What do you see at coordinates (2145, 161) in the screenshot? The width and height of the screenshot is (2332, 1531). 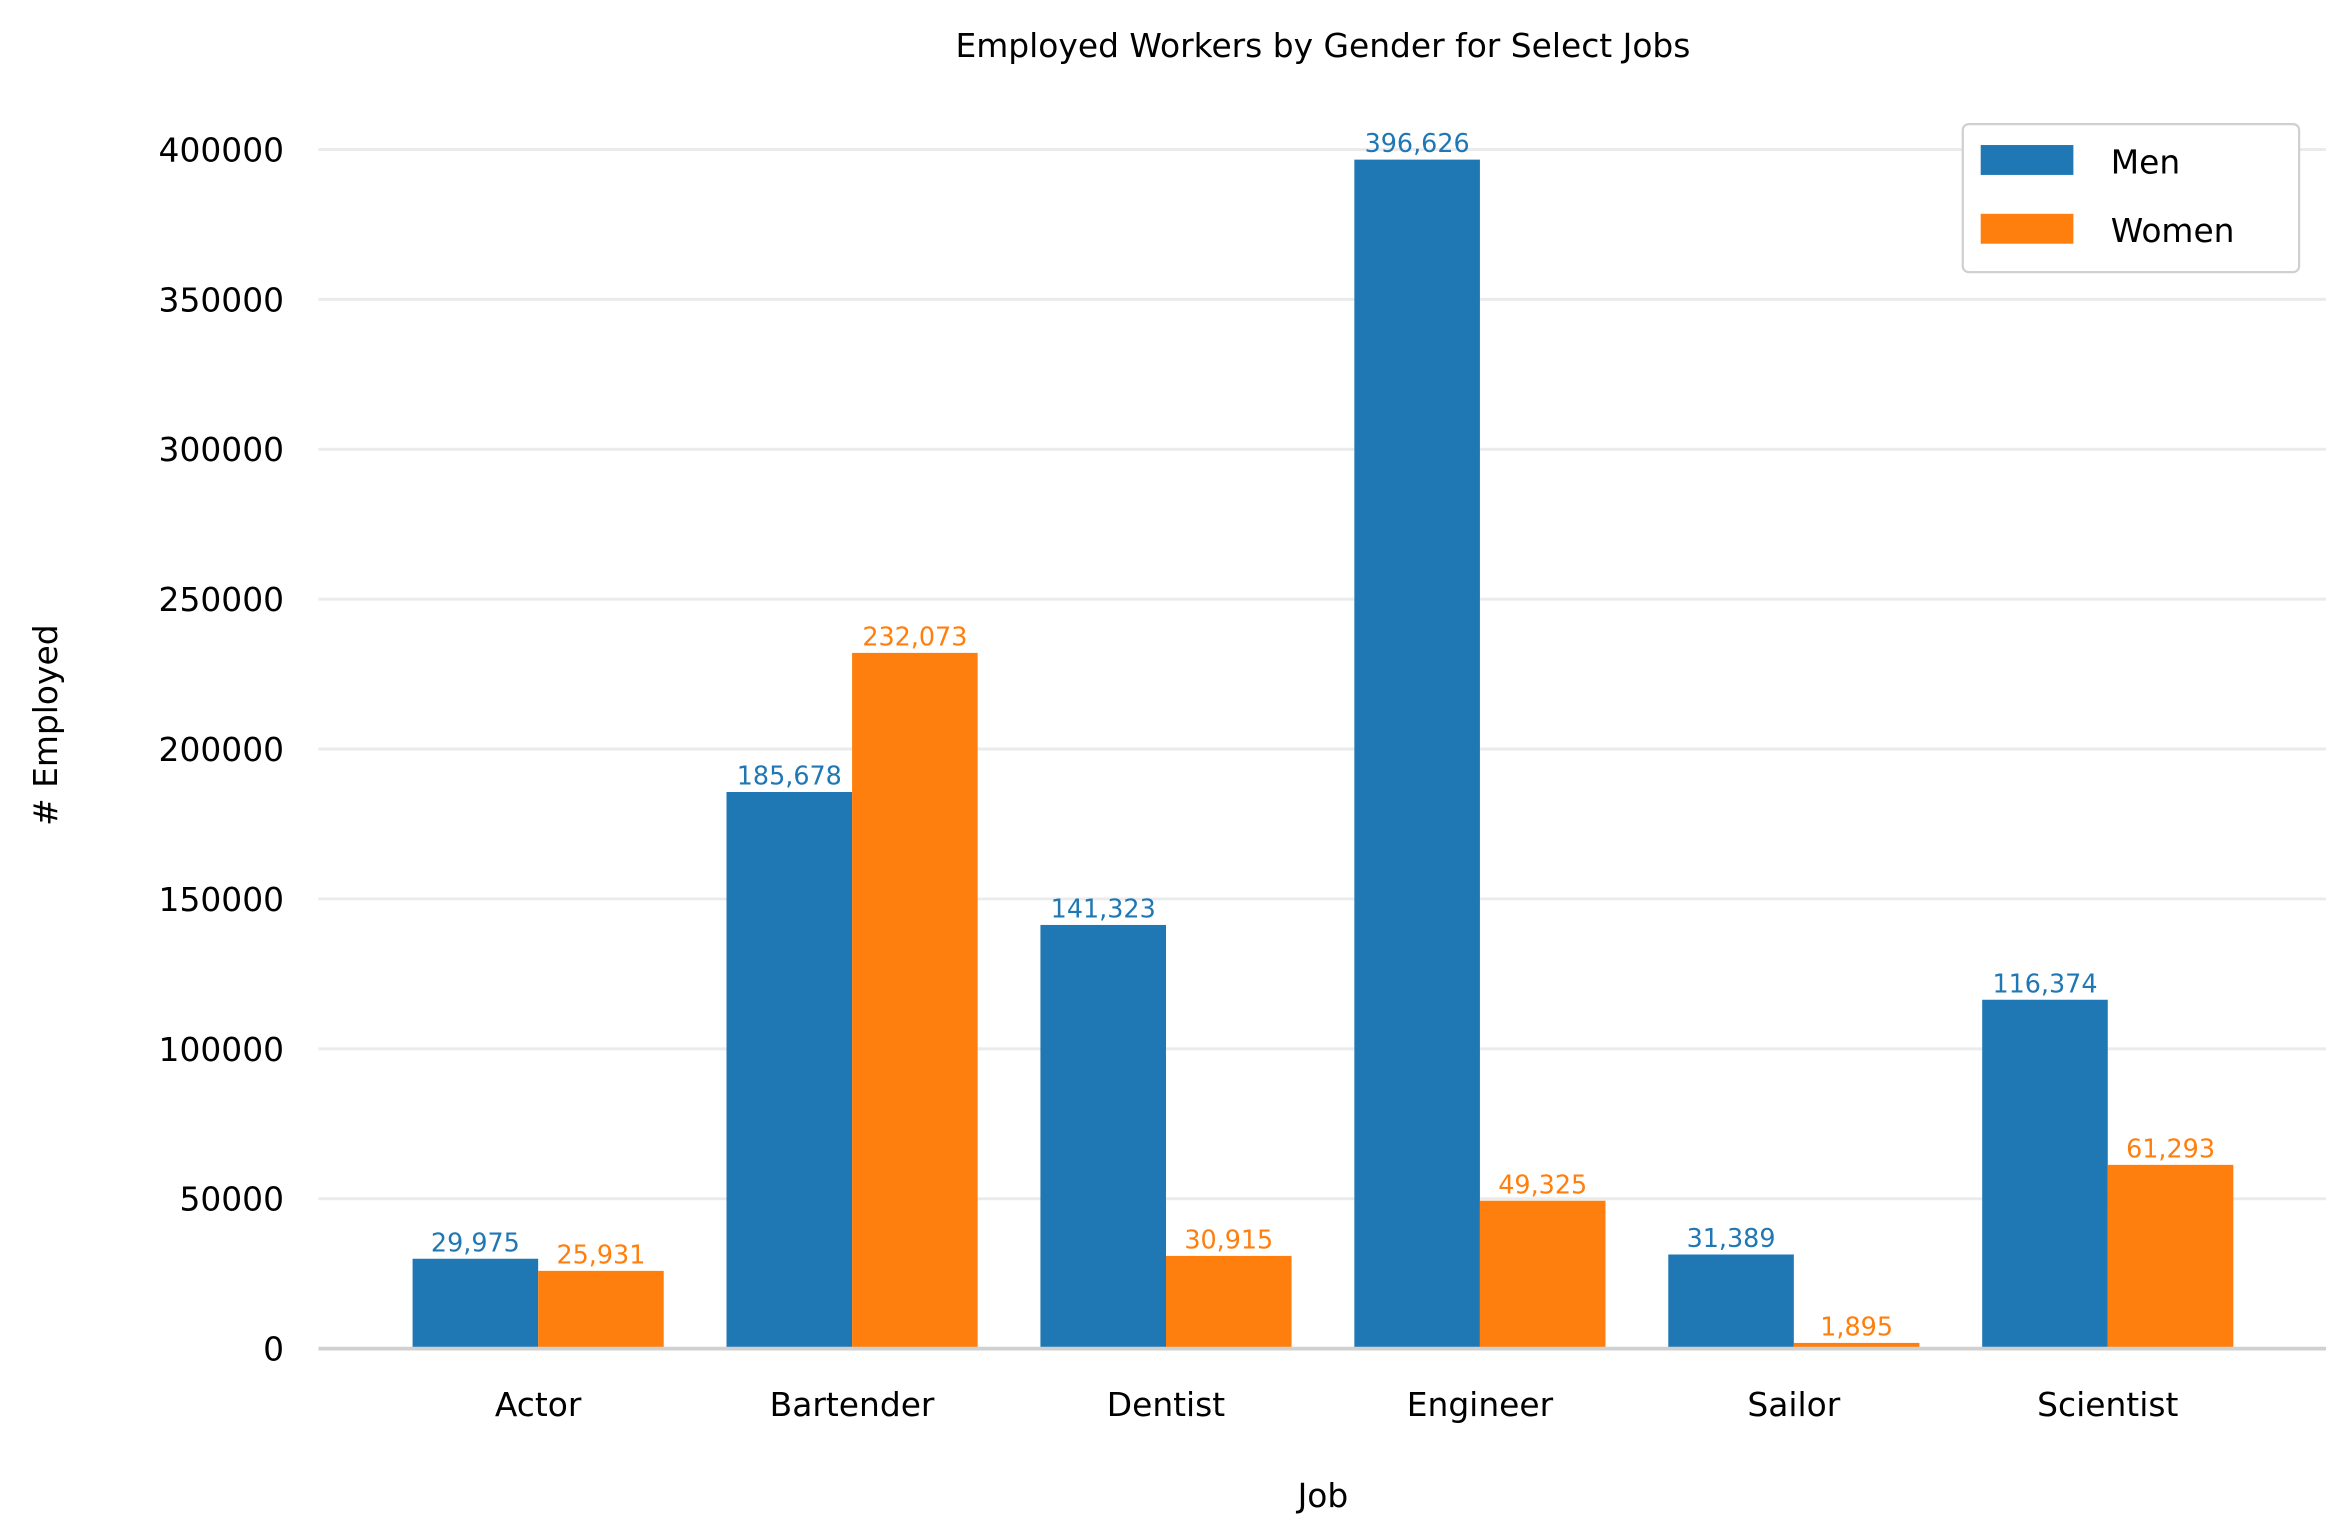 I see `legend-label-men: Men` at bounding box center [2145, 161].